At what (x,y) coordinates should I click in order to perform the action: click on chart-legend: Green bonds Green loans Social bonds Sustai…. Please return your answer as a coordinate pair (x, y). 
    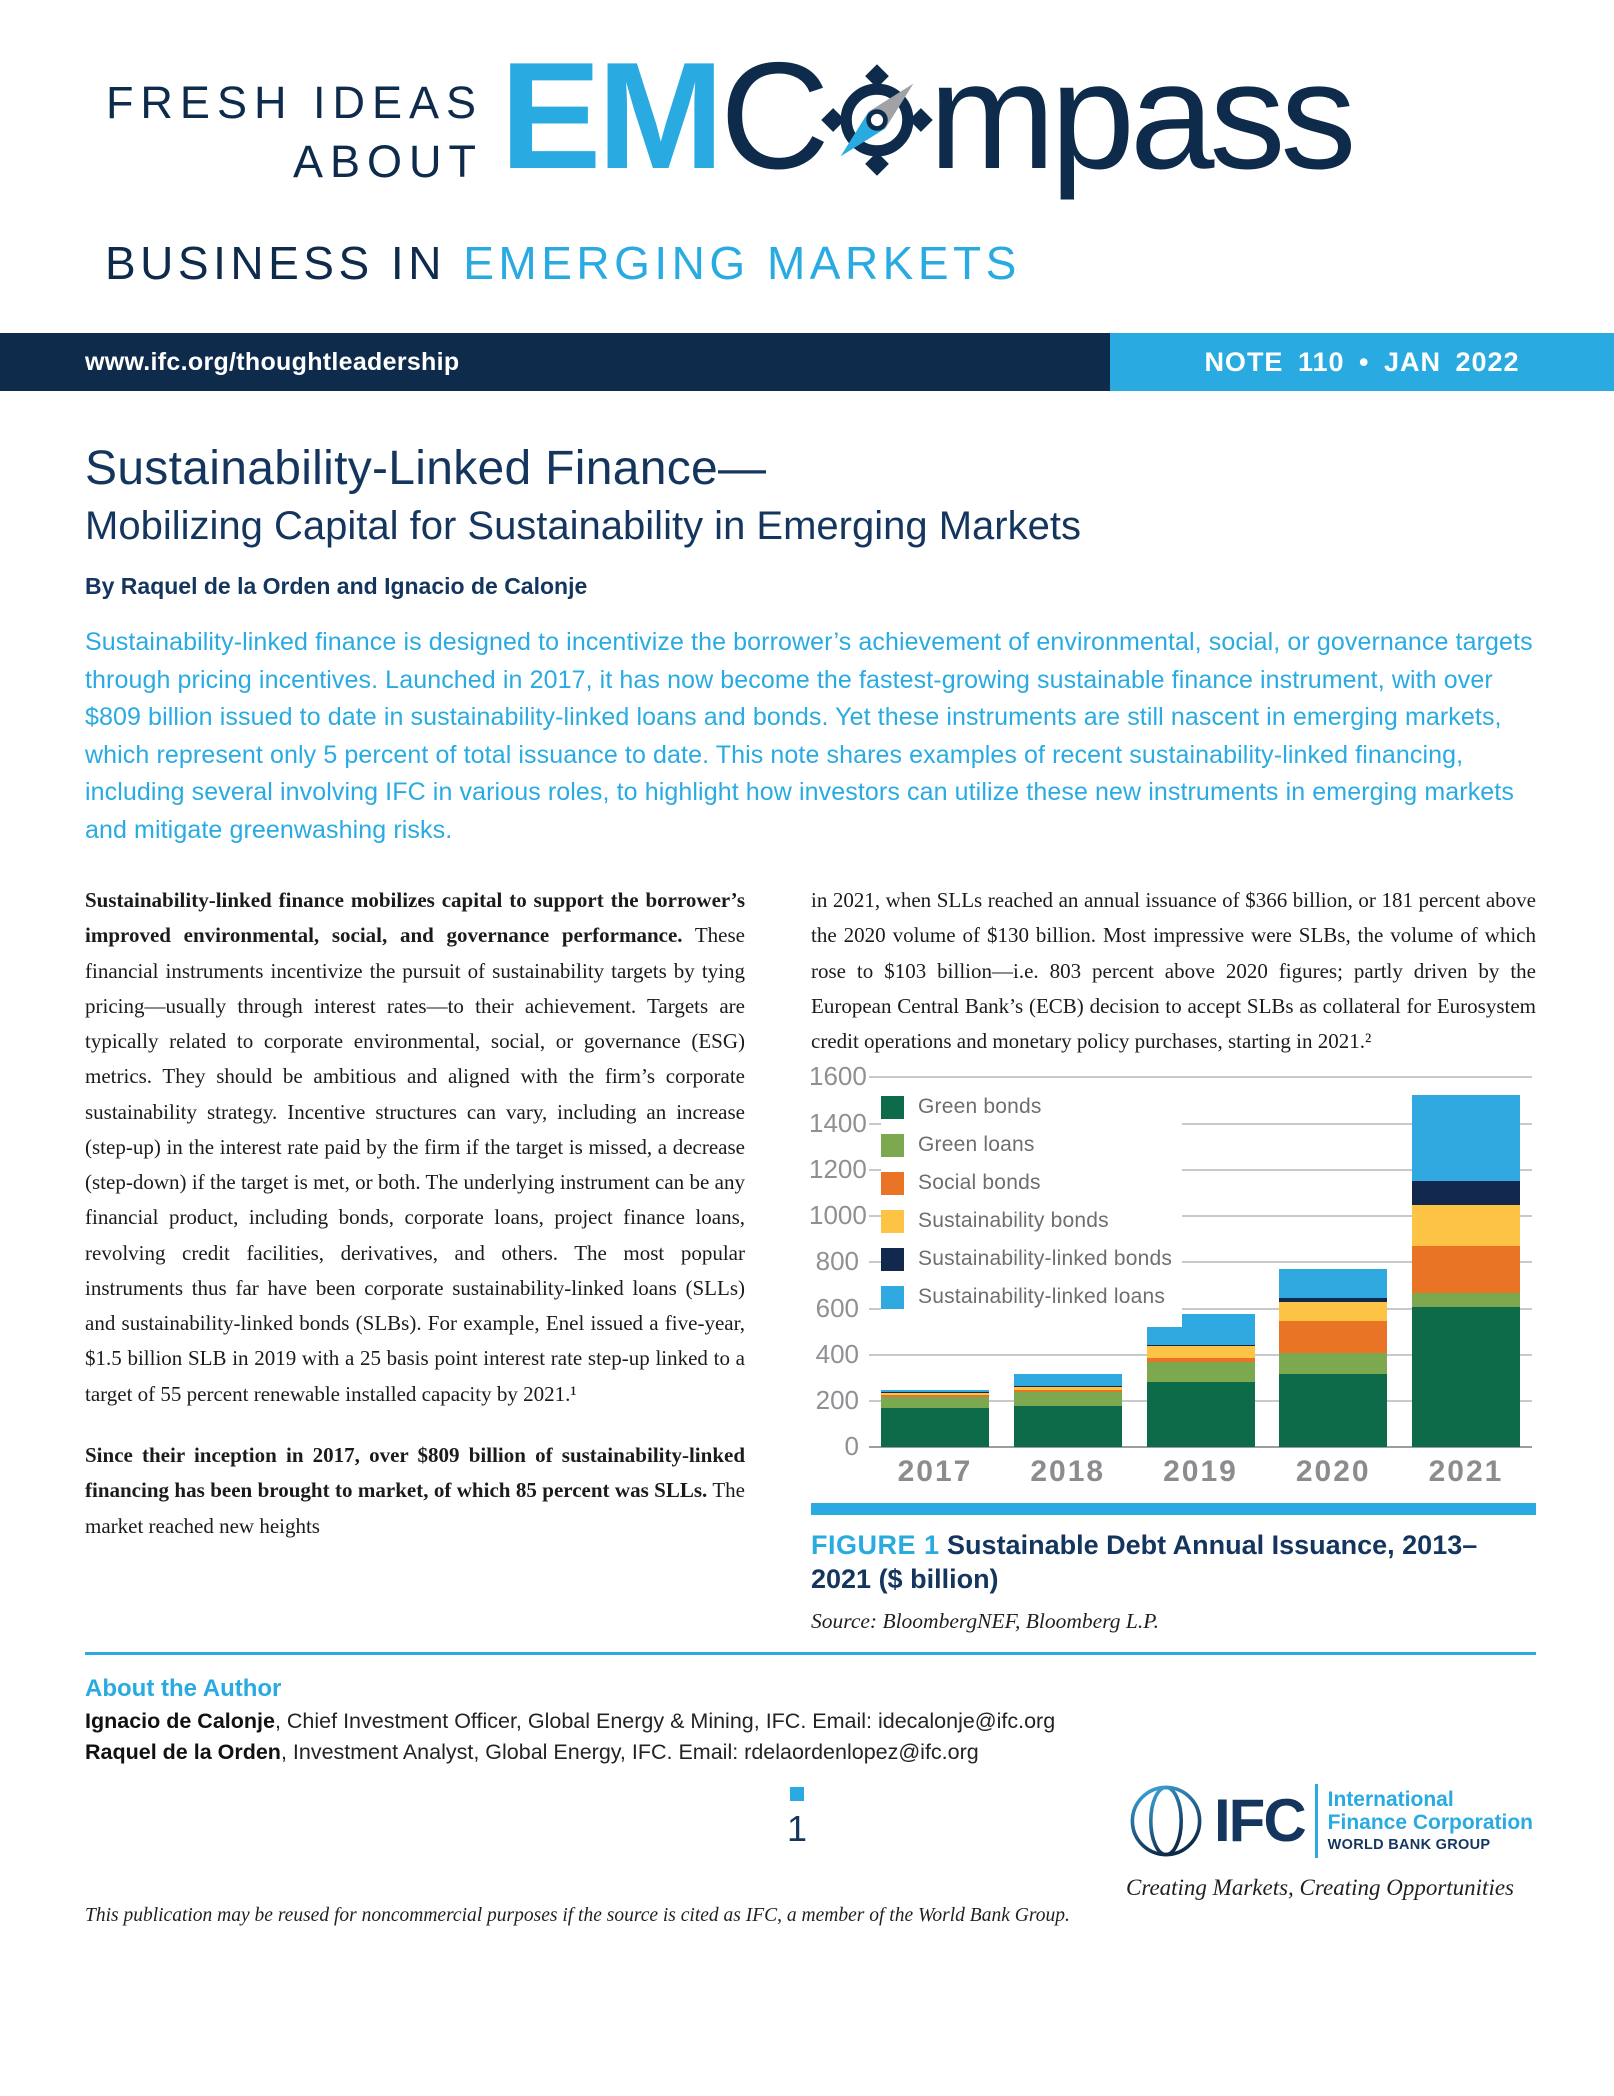
    Looking at the image, I should click on (1032, 1209).